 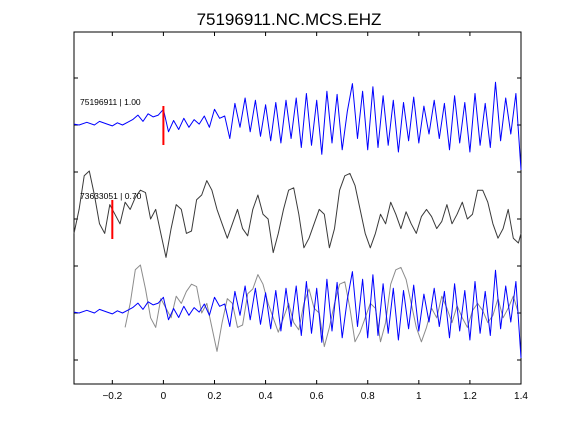 I want to click on chart-title: 75196911.NC.MCS.EHZ, so click(x=289, y=19).